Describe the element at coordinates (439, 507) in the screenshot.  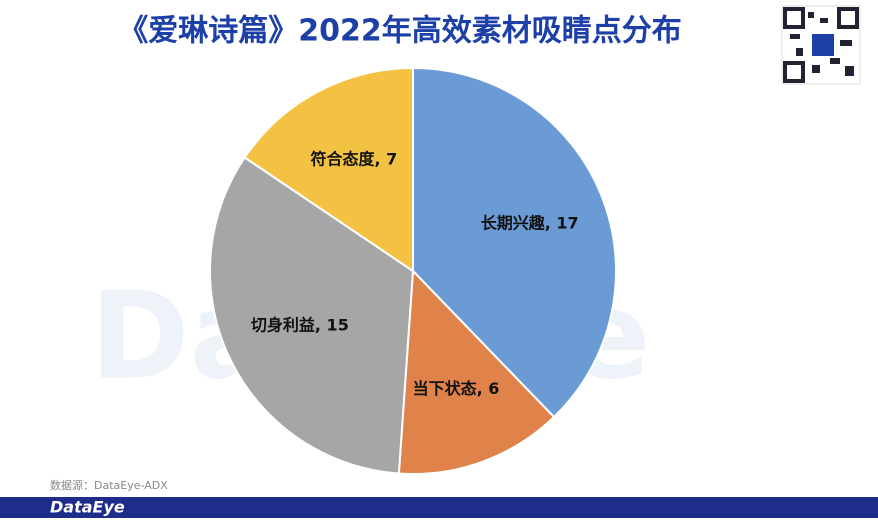
I see `footer-bar` at that location.